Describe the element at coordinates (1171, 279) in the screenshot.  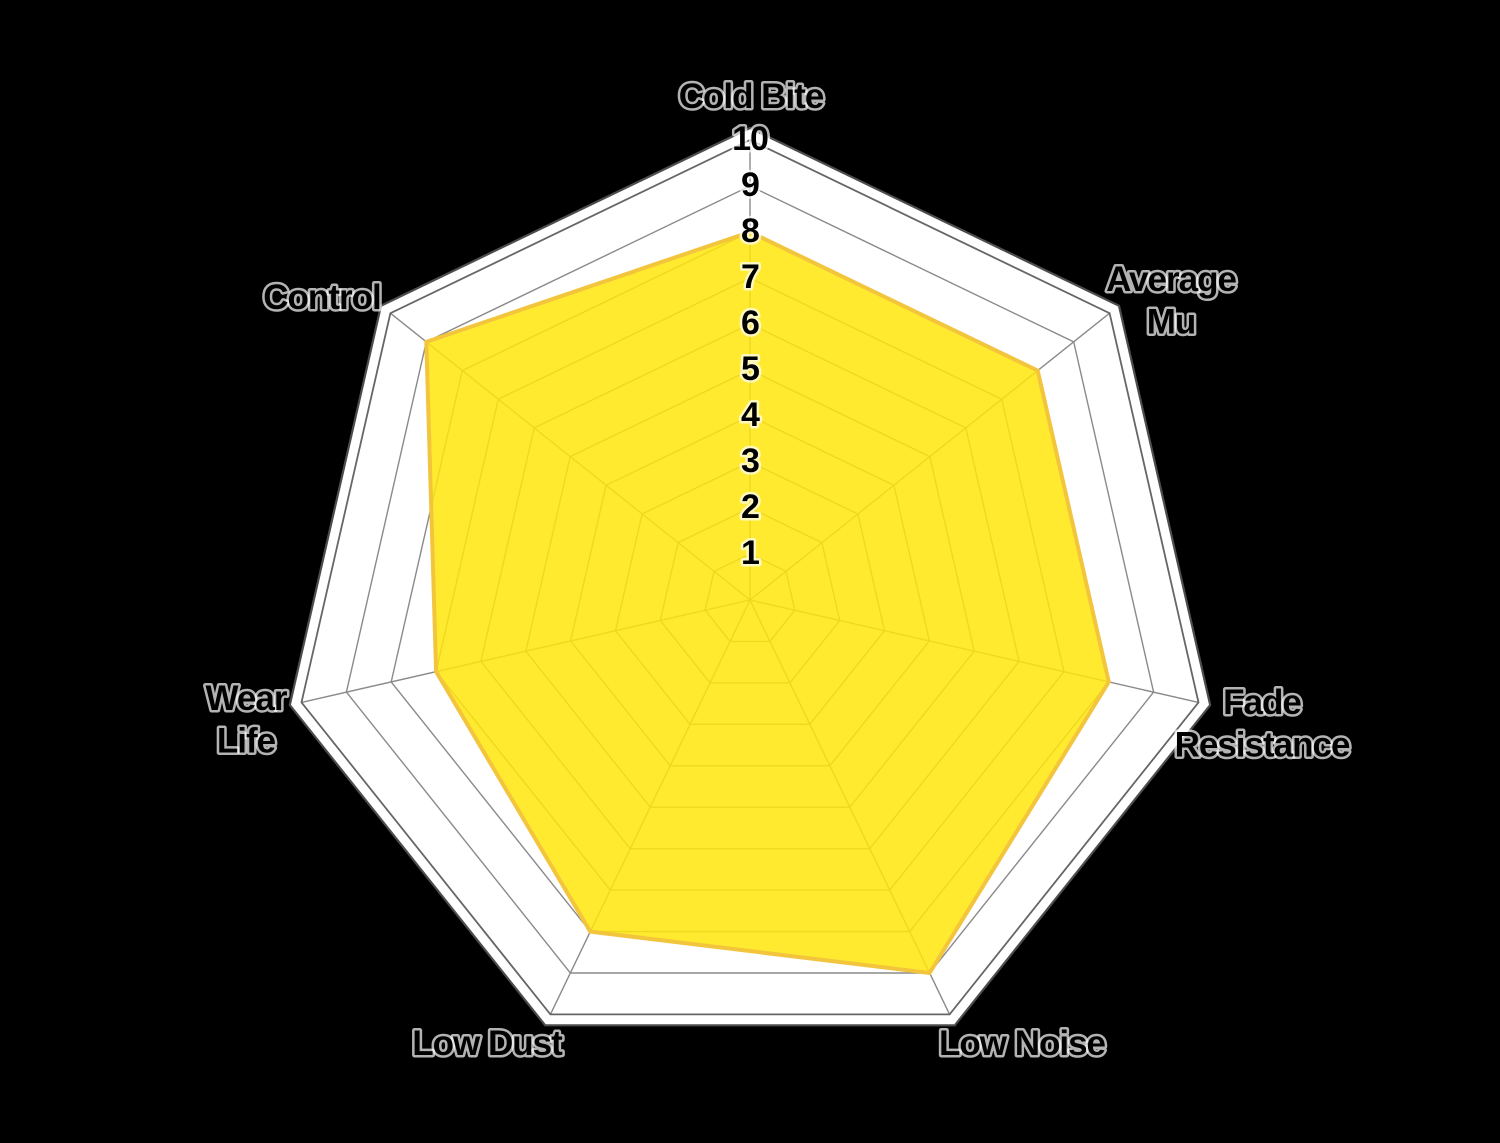
I see `category-label-average-mu-line-1: Average` at that location.